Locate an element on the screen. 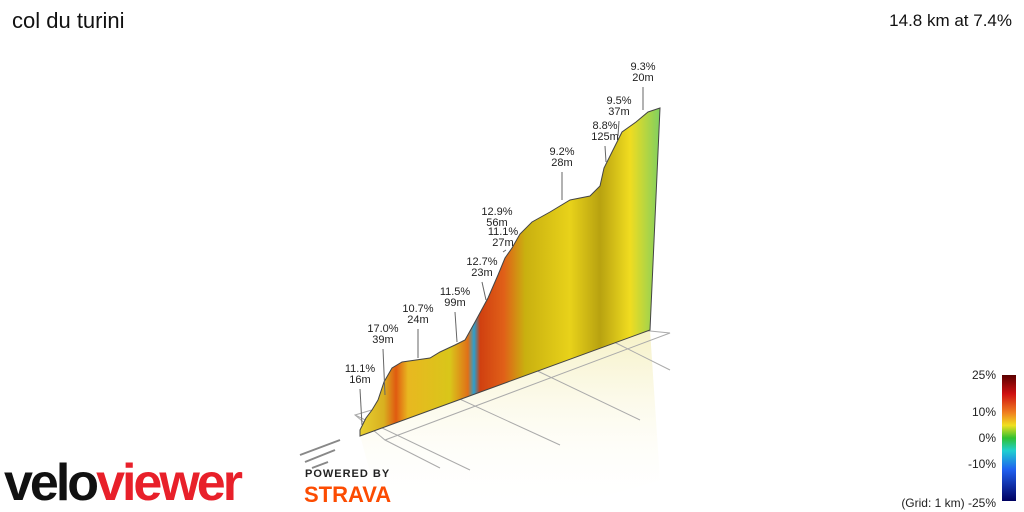  annotation-grade: 12.7% is located at coordinates (481, 262).